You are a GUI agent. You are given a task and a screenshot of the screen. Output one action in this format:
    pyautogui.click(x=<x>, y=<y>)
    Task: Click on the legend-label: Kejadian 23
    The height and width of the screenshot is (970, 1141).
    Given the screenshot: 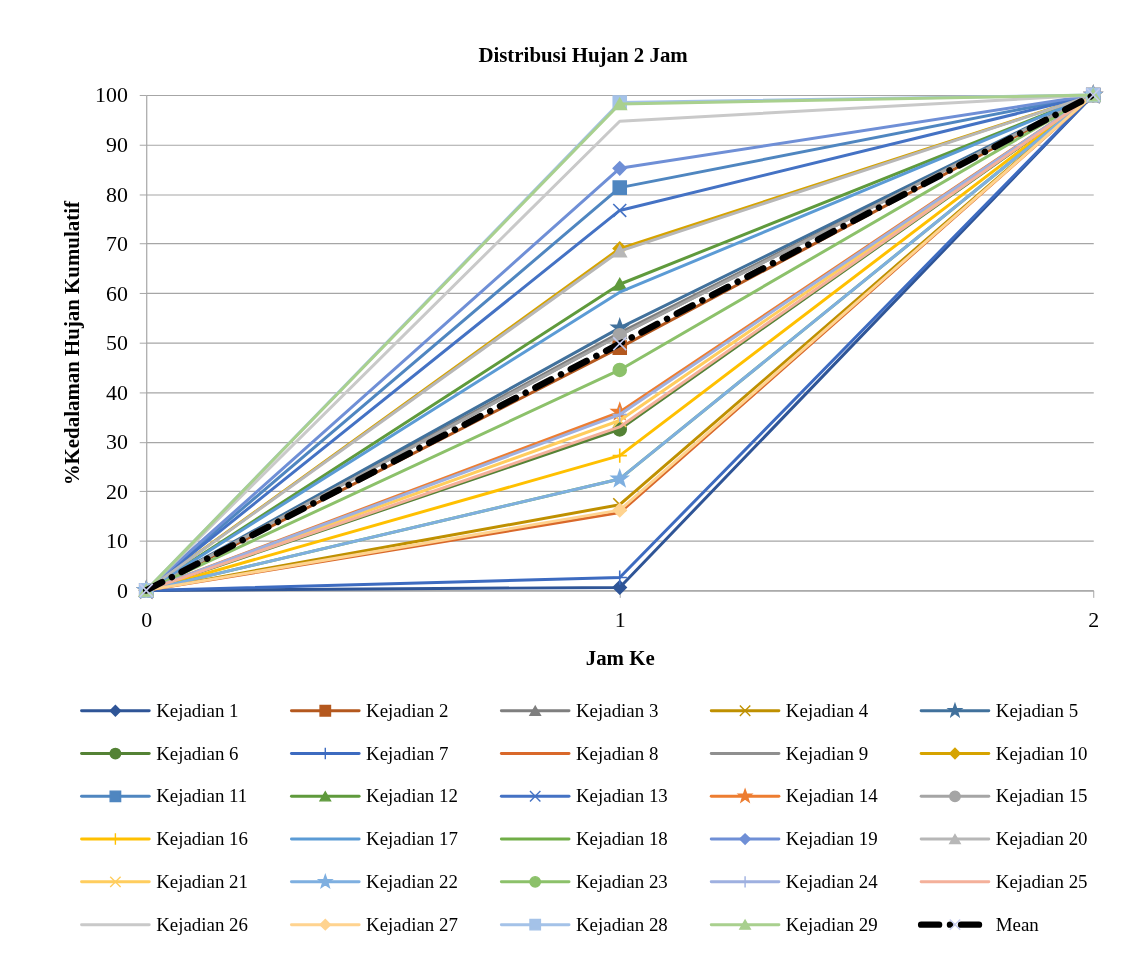 What is the action you would take?
    pyautogui.click(x=621, y=881)
    